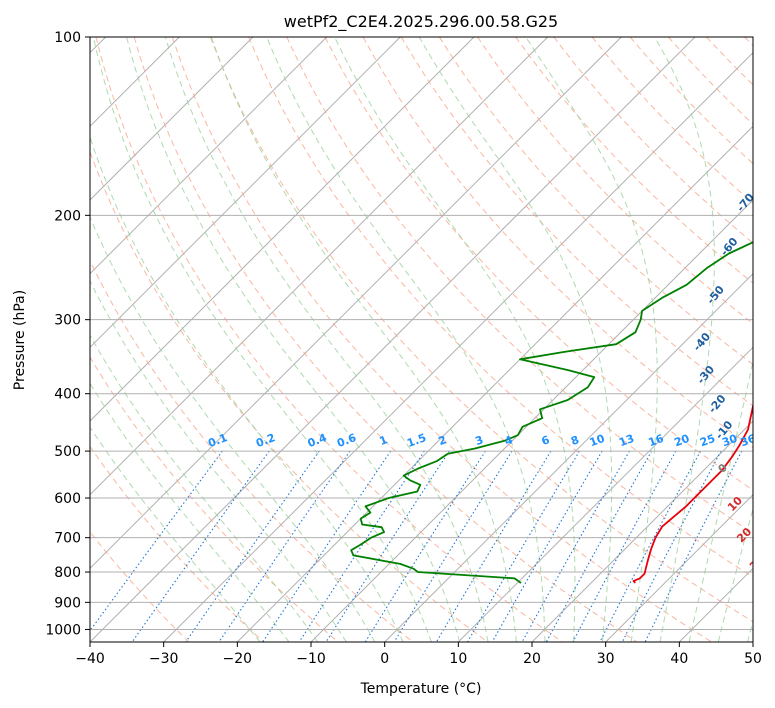  I want to click on x-axis: −40 −30 −20 −10 0 10 20 30 40 50, so click(418, 654).